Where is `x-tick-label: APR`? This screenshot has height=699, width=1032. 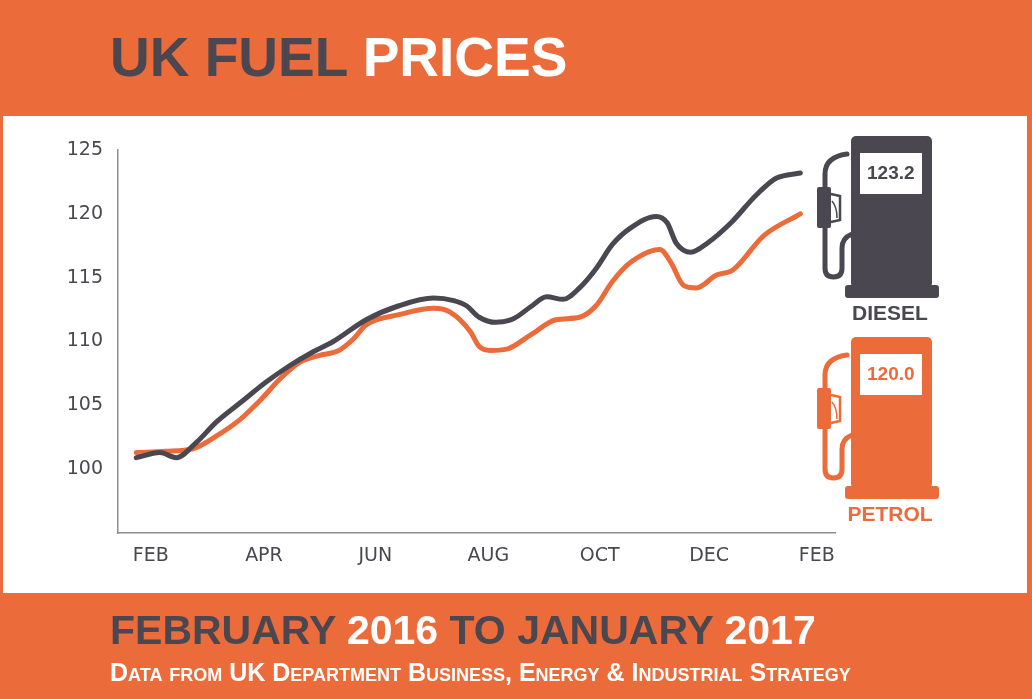 x-tick-label: APR is located at coordinates (264, 554).